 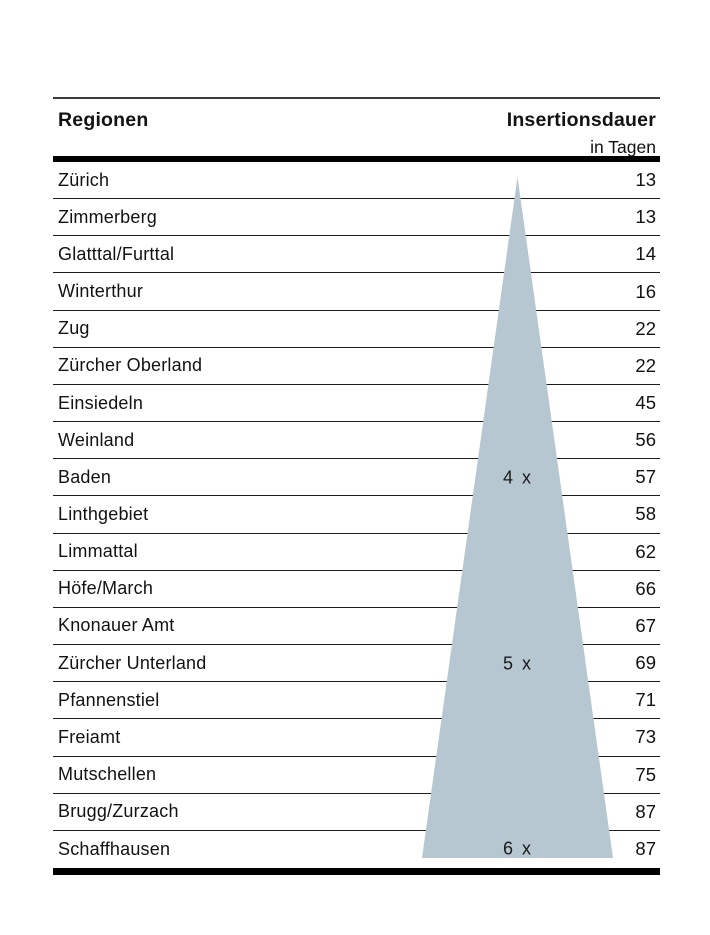 What do you see at coordinates (356, 849) in the screenshot?
I see `table-row: Schaffhausen 87` at bounding box center [356, 849].